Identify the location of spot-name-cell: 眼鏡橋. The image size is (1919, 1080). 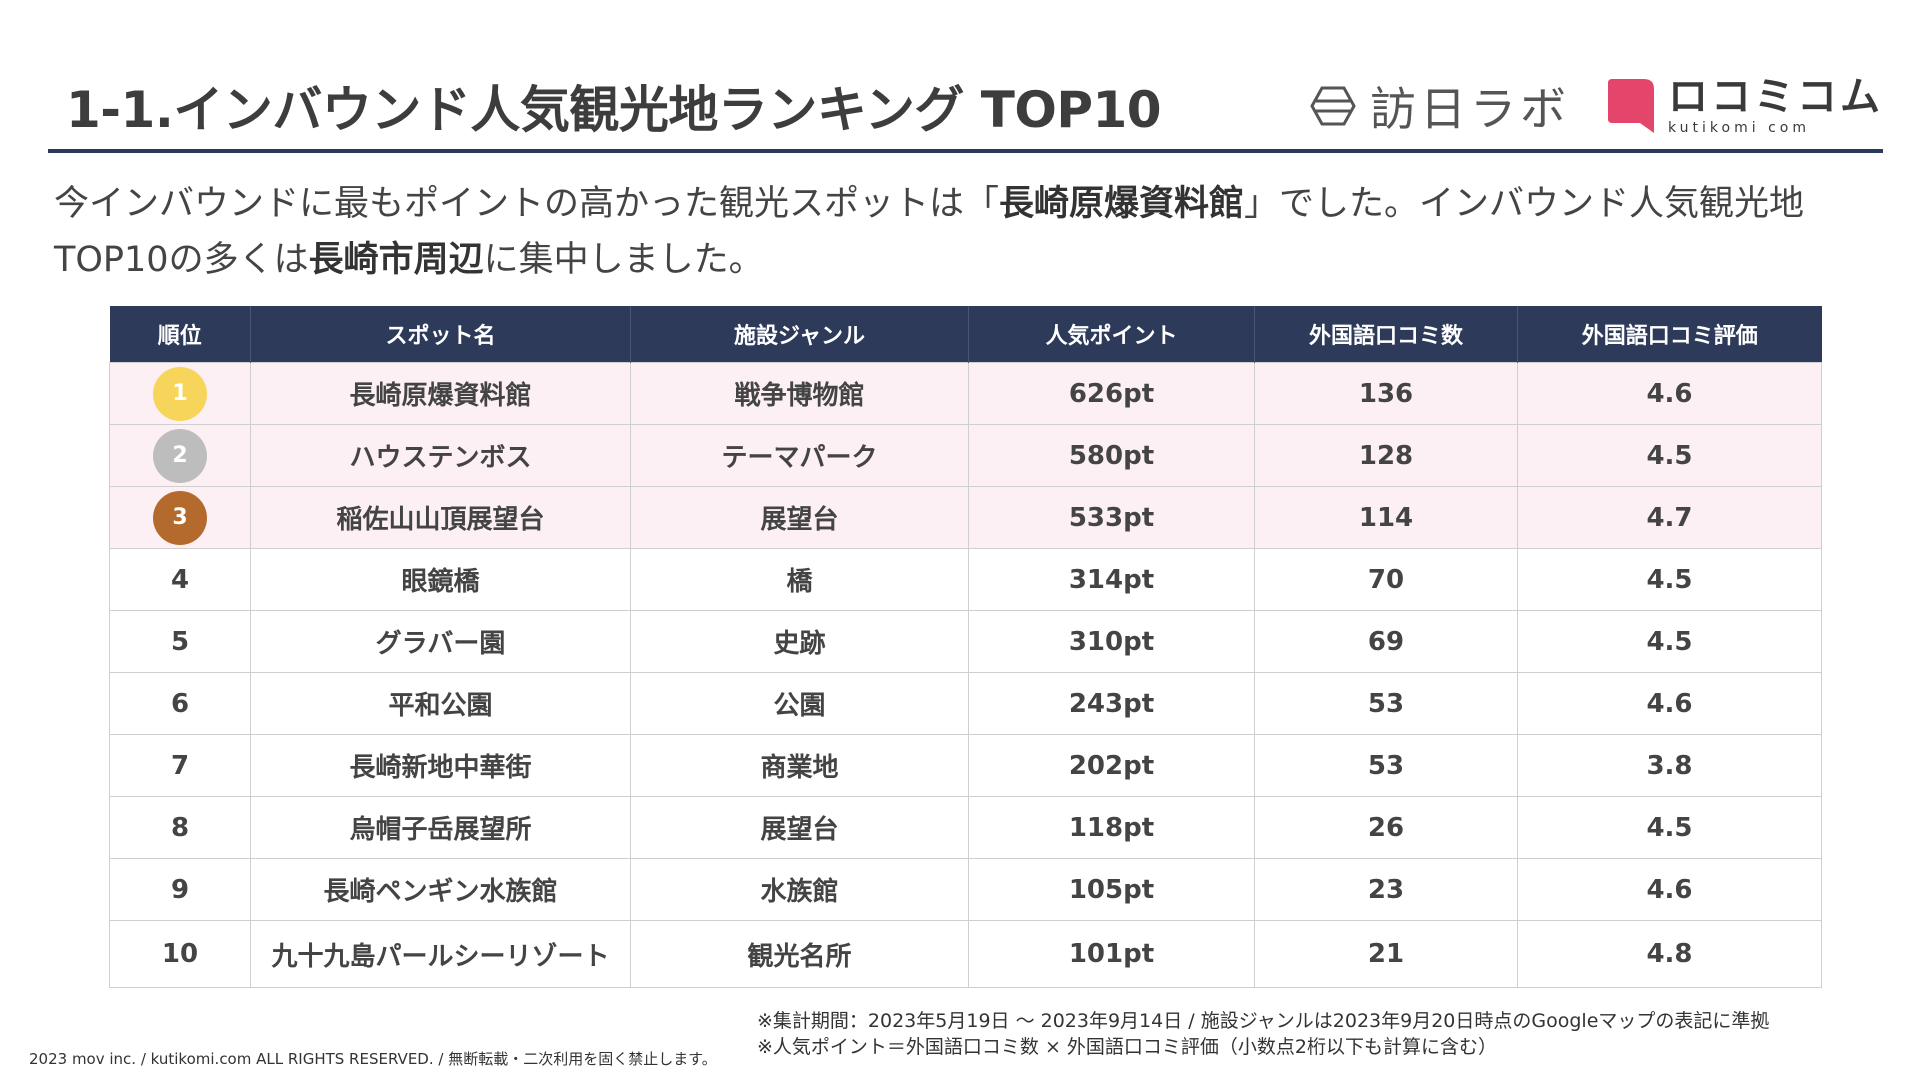
(440, 579).